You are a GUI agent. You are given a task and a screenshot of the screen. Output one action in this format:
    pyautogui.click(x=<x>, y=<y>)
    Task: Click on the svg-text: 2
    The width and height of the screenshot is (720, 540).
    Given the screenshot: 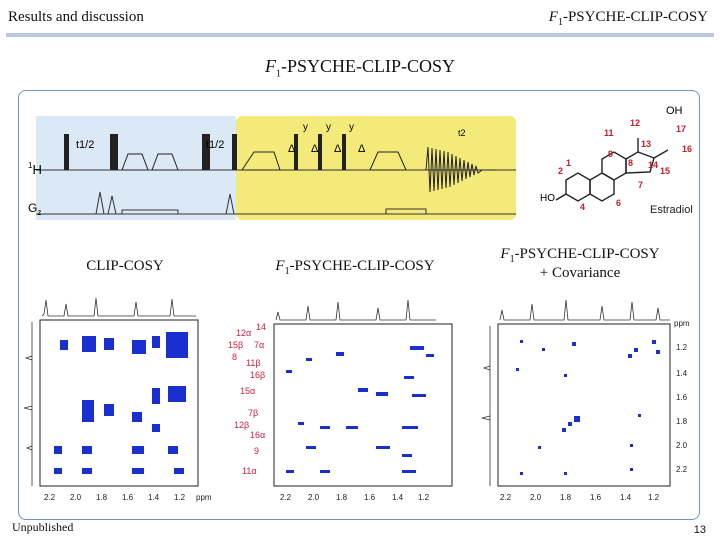 What is the action you would take?
    pyautogui.click(x=560, y=171)
    